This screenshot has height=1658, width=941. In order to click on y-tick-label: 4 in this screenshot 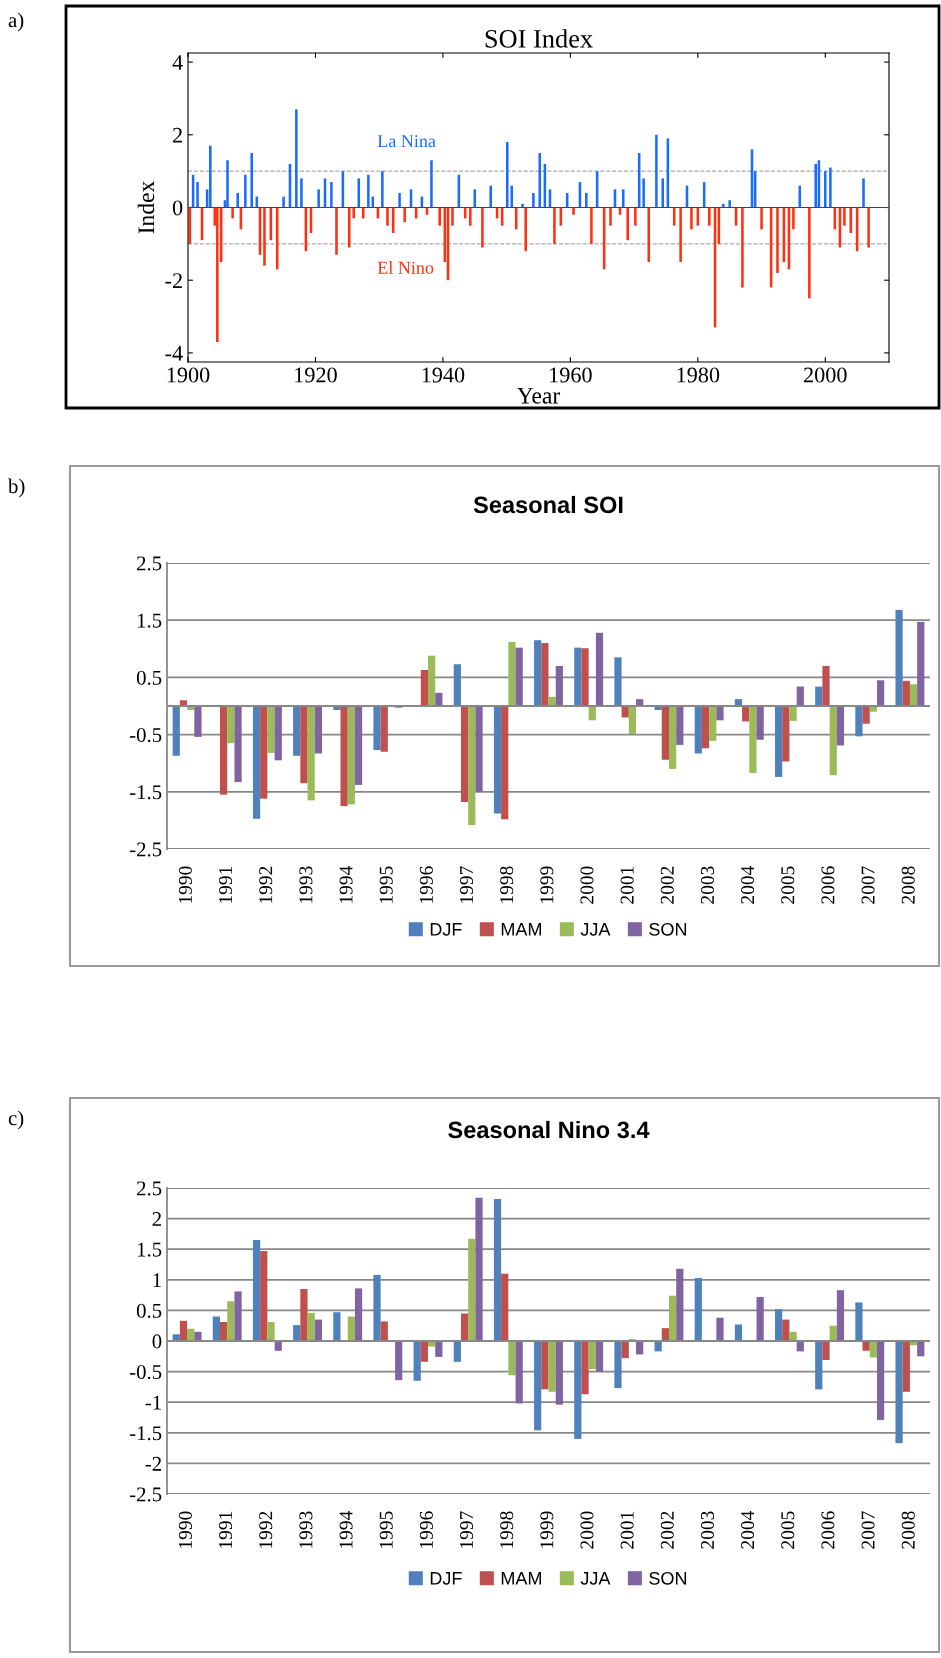, I will do `click(177, 62)`.